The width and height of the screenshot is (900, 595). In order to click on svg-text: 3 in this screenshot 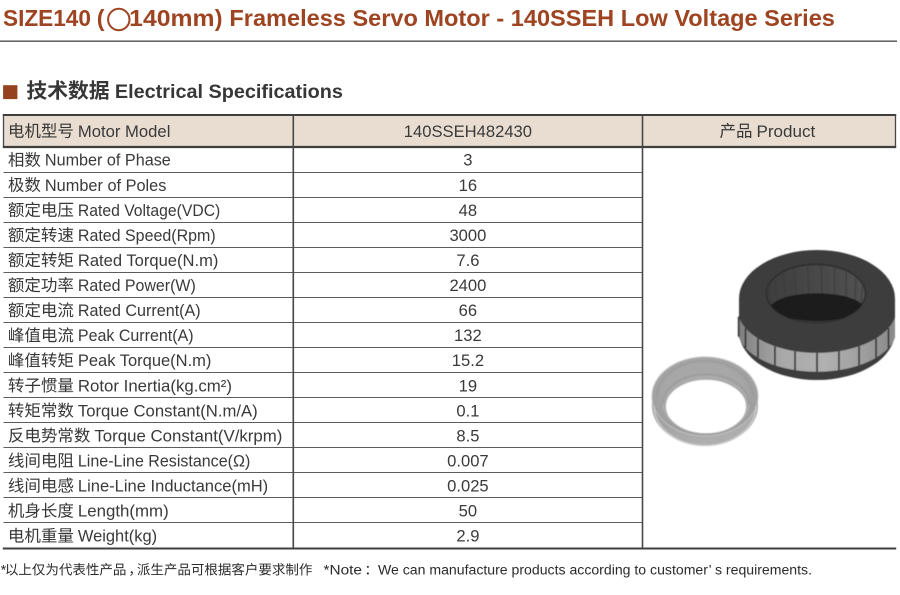, I will do `click(467, 160)`.